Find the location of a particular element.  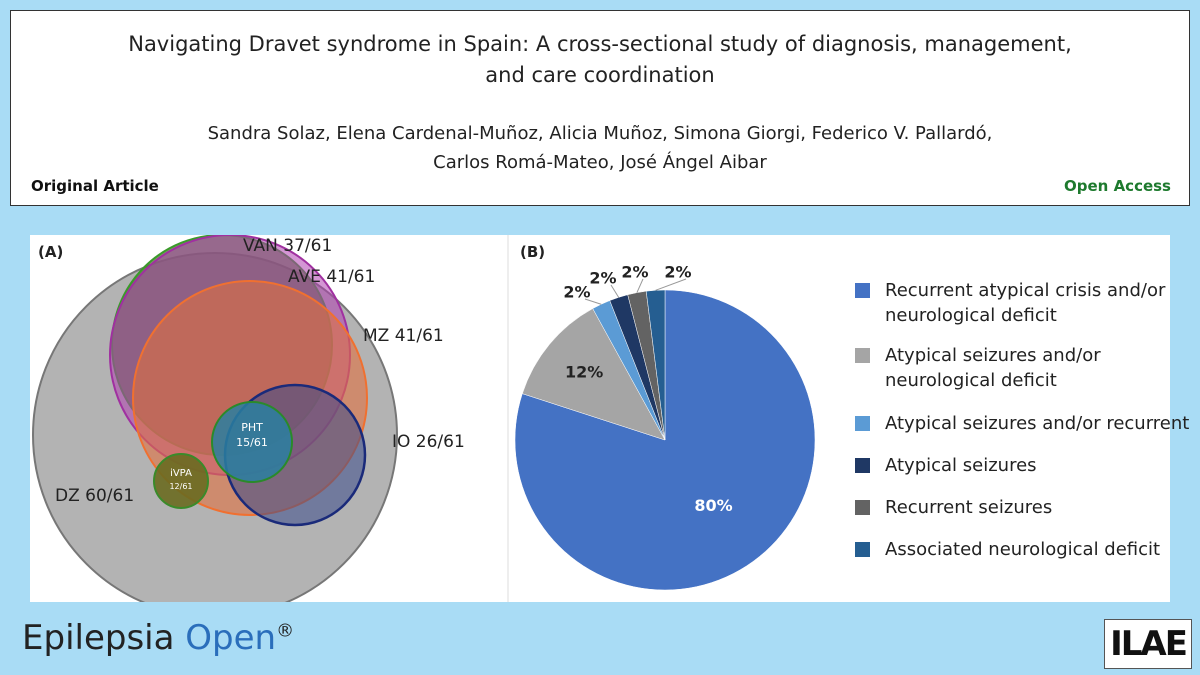

value-label: 80% is located at coordinates (713, 505).